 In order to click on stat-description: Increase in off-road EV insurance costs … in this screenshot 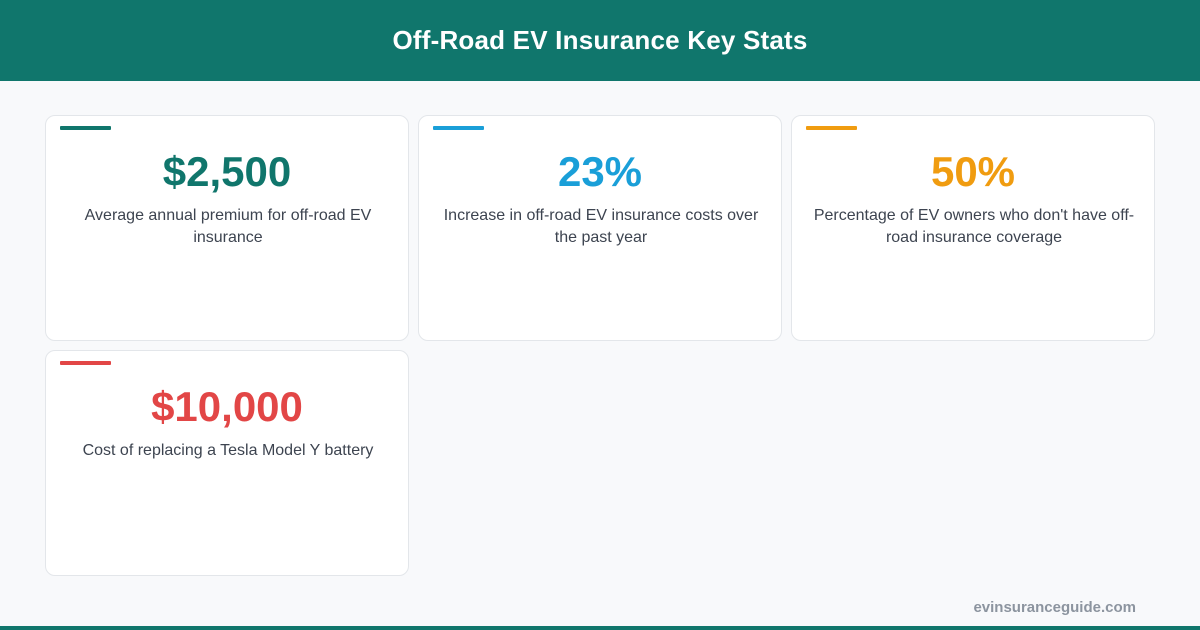, I will do `click(601, 226)`.